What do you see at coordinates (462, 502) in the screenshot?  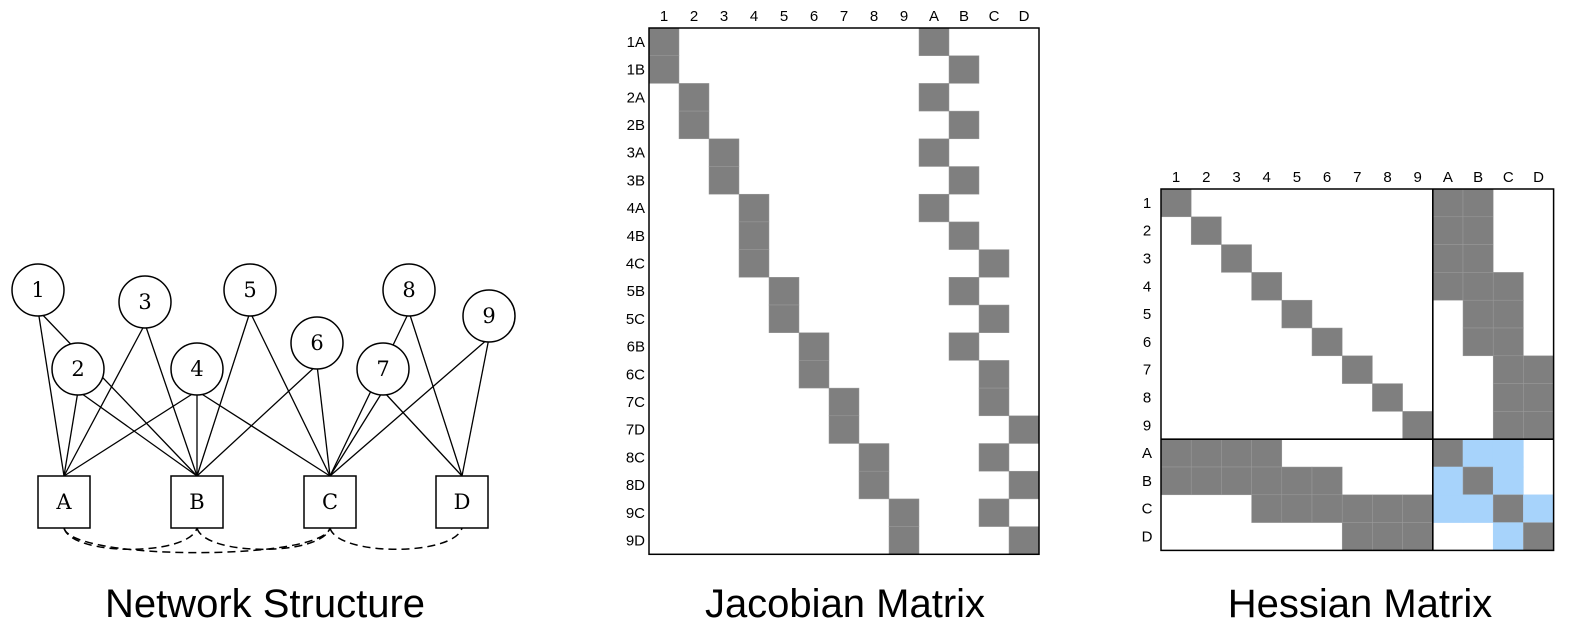 I see `factor-label: D` at bounding box center [462, 502].